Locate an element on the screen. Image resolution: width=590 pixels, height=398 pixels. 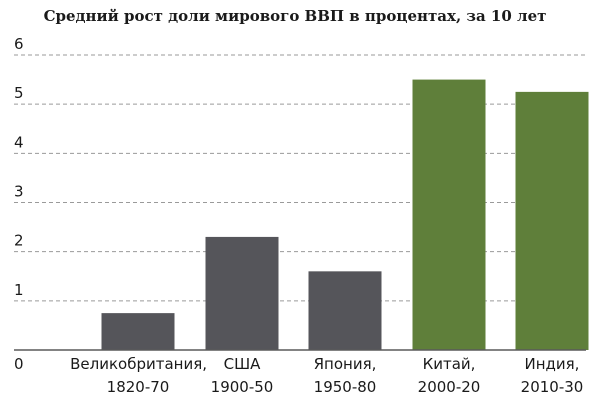
x-category-label: 2010-30 is located at coordinates (552, 387).